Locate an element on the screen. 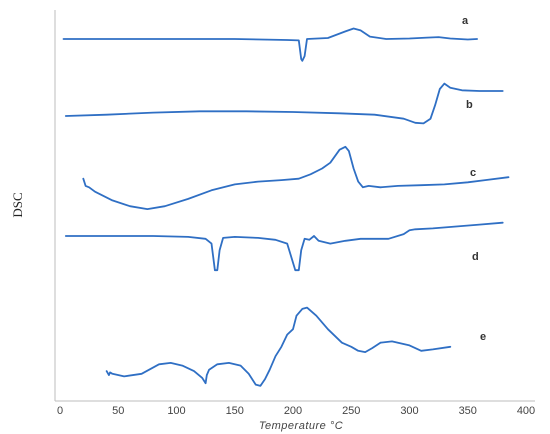  x-tick-labels: 0 50 100 150 200 250 300 350 400 is located at coordinates (296, 411).